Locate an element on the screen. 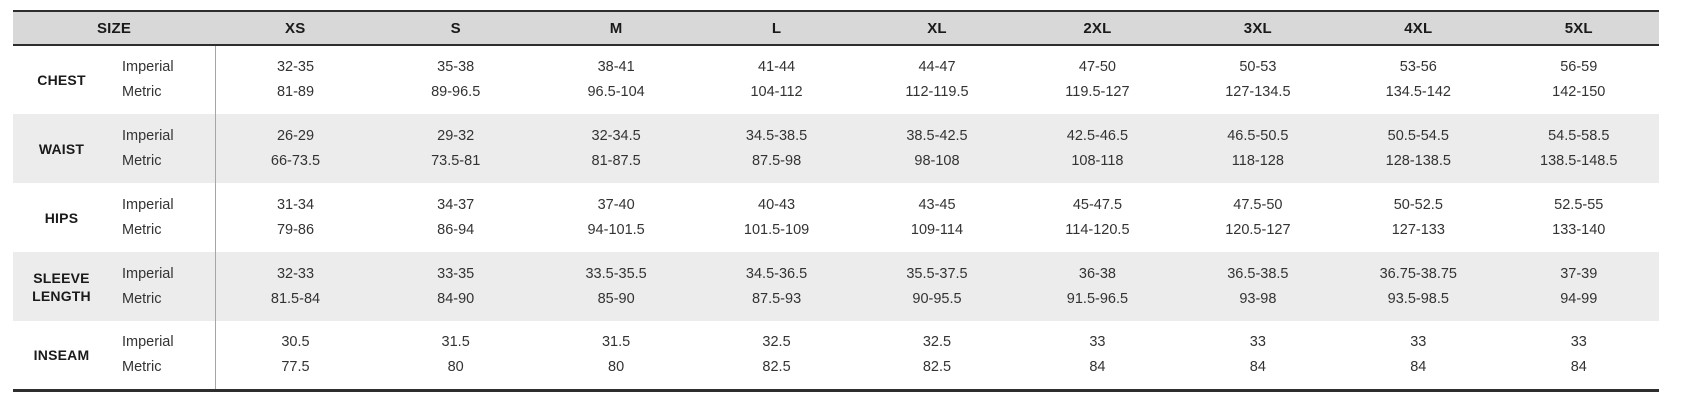  size-column-header: M is located at coordinates (616, 28).